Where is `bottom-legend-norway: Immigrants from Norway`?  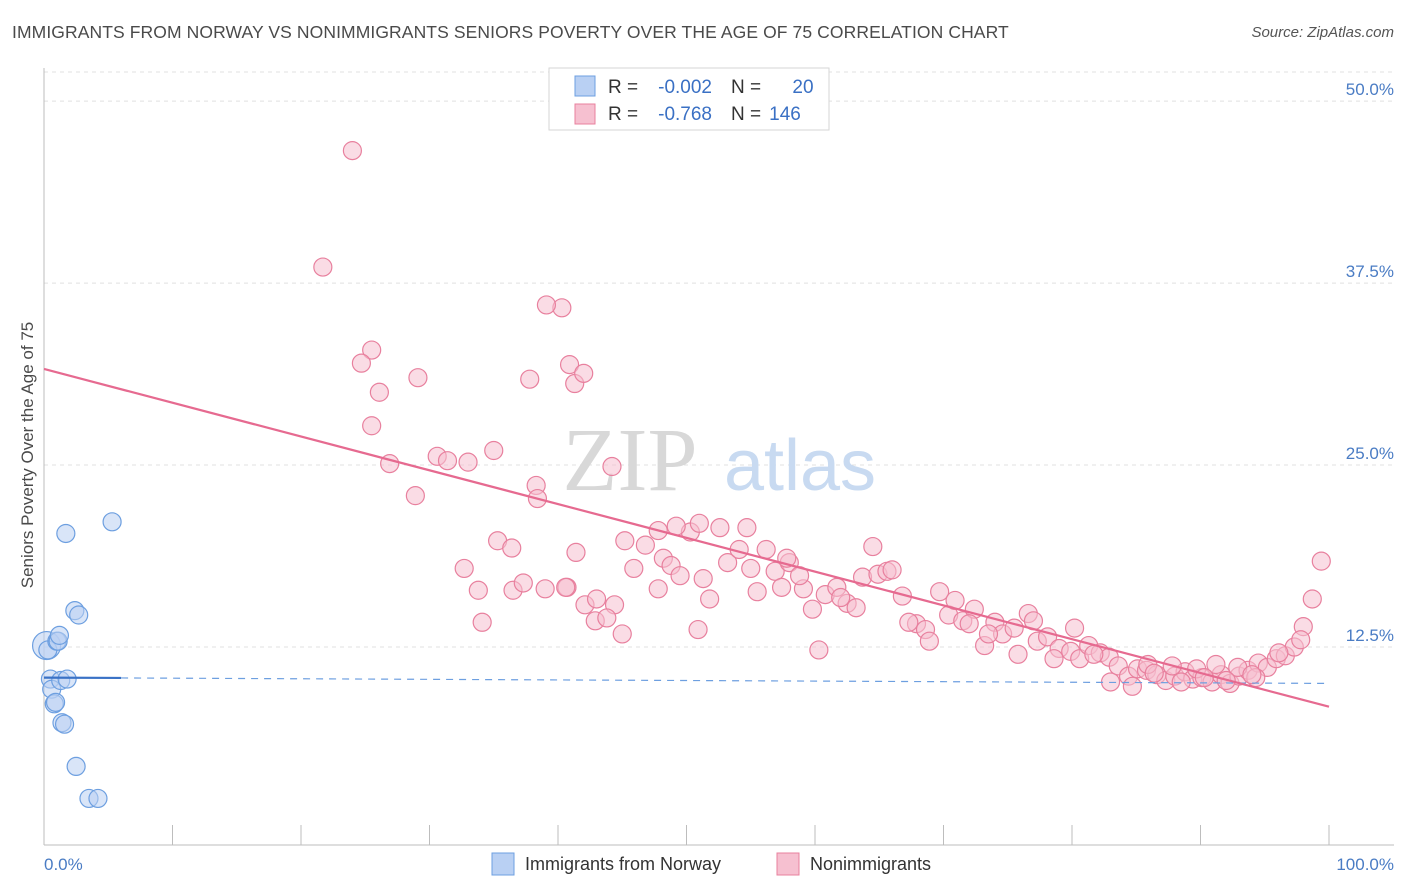
bottom-legend-norway: Immigrants from Norway is located at coordinates (623, 864).